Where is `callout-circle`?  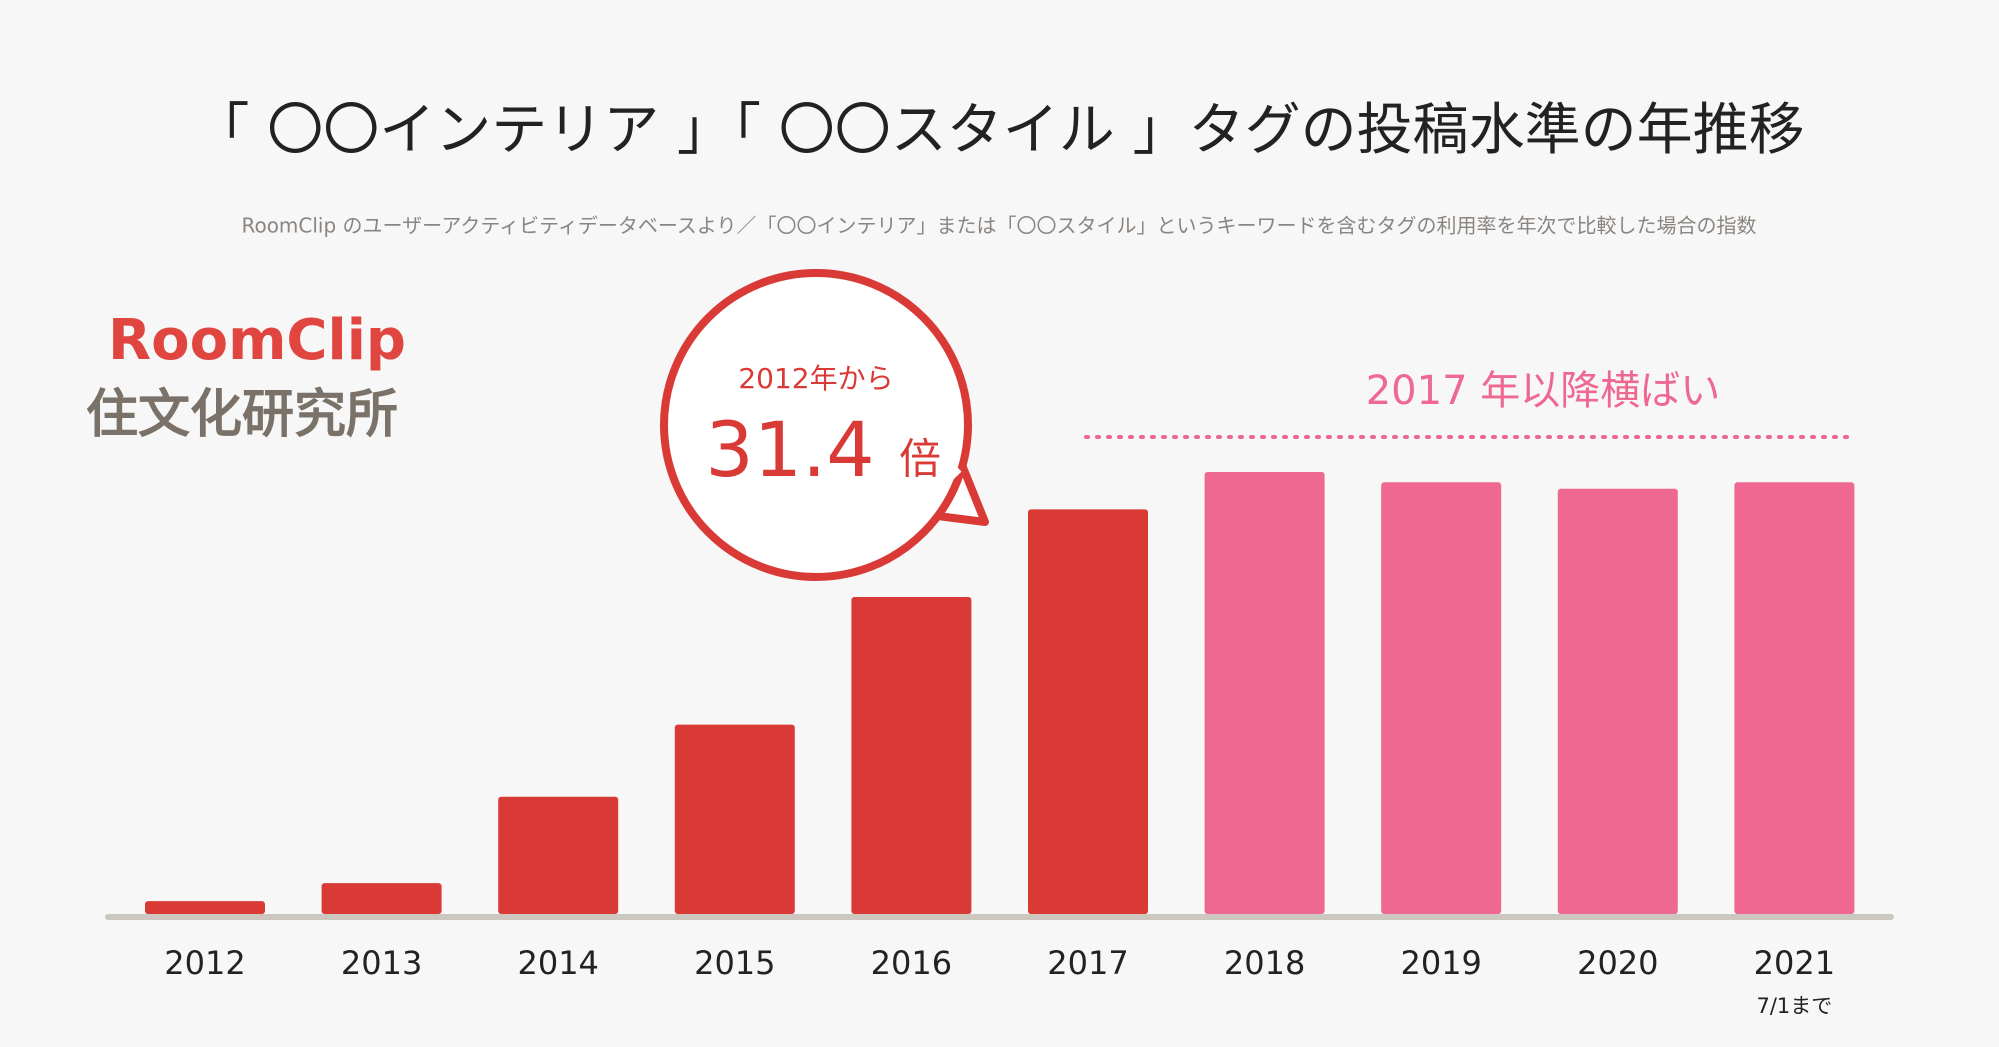
callout-circle is located at coordinates (816, 425).